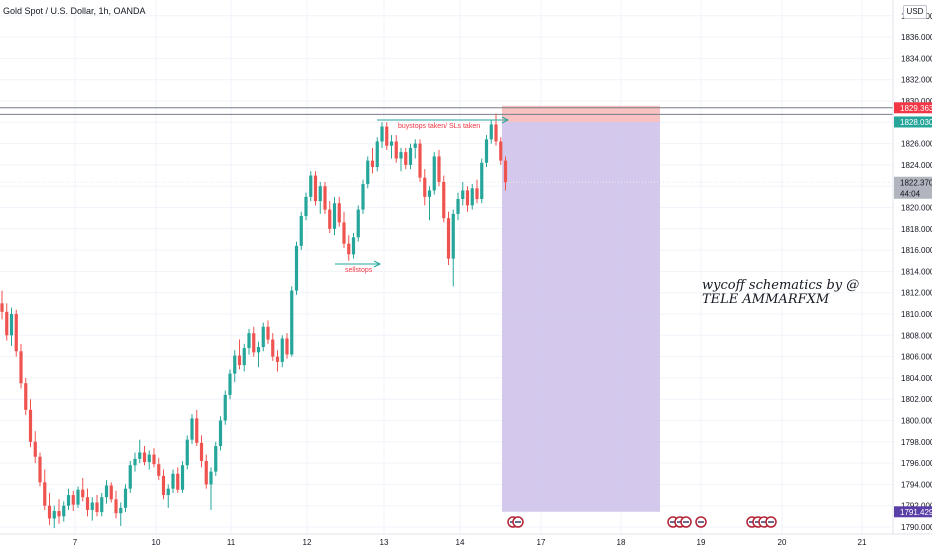 The image size is (932, 550). Describe the element at coordinates (782, 542) in the screenshot. I see `time-tick: 20` at that location.